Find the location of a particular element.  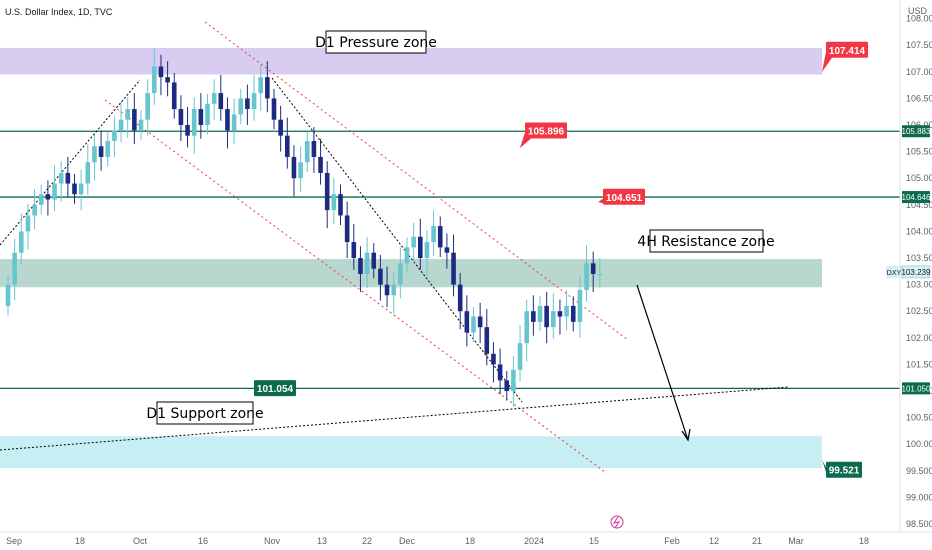

support-zone-label: D1 Support zone is located at coordinates (205, 413).